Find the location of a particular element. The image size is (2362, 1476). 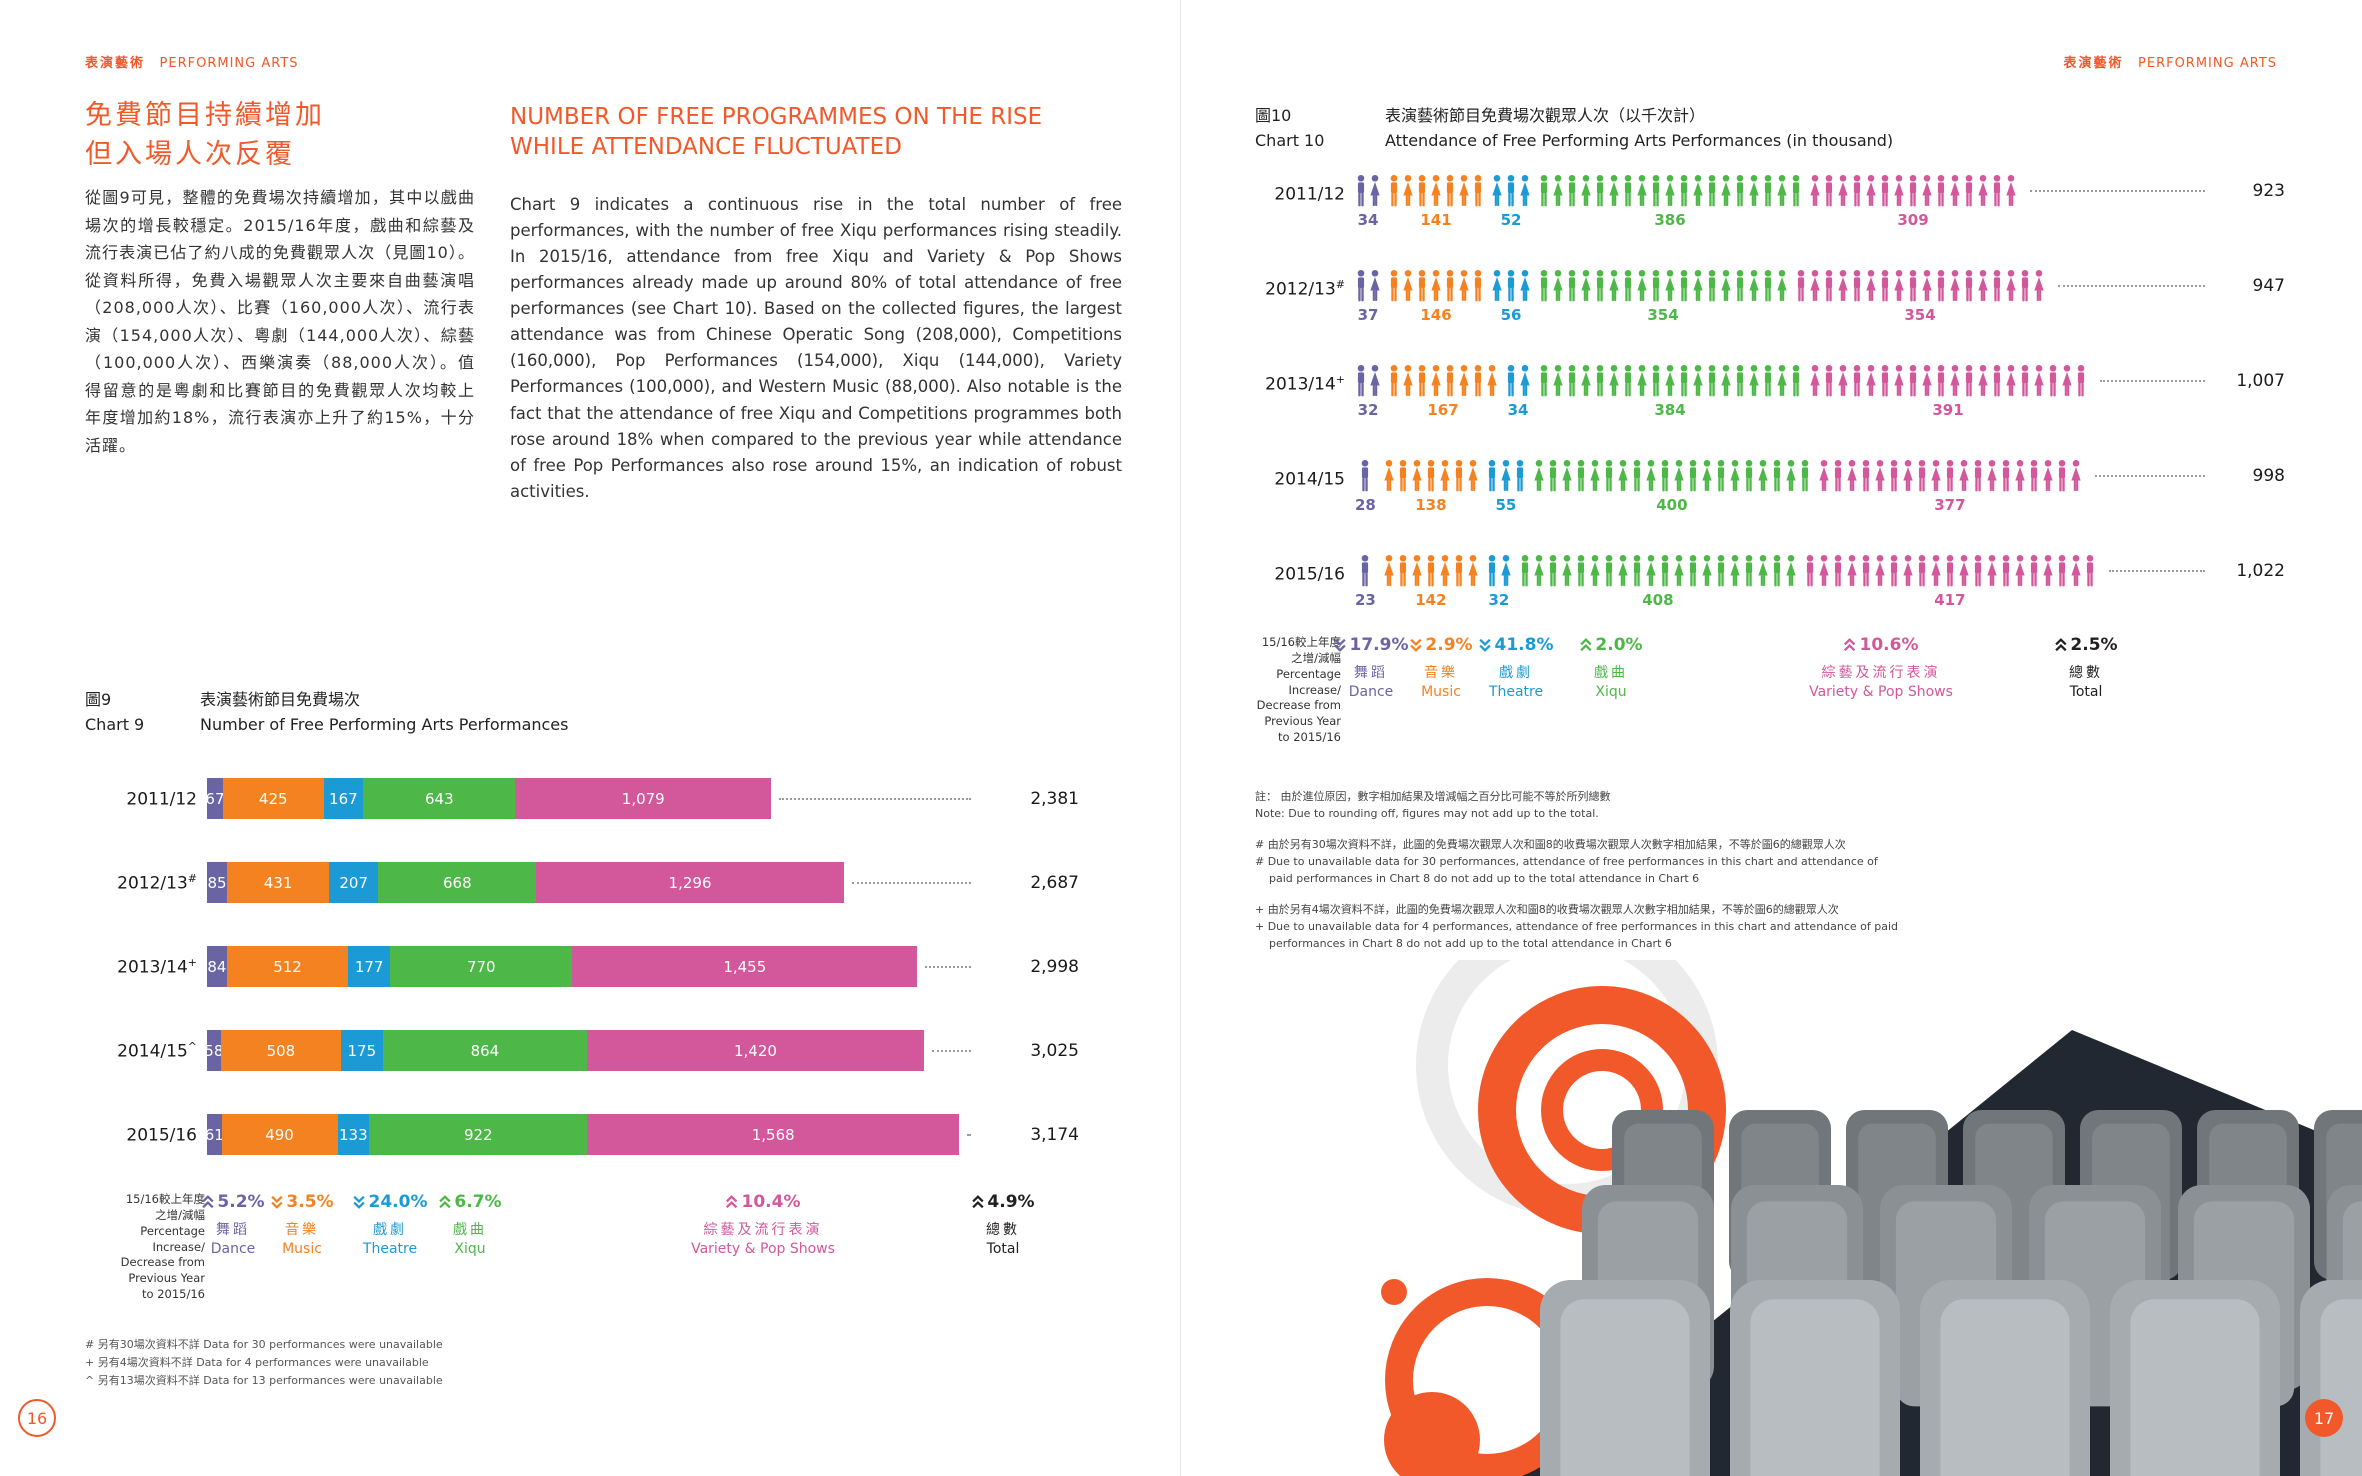

chart10-figure-label-zh: 圖10 is located at coordinates (1273, 115).